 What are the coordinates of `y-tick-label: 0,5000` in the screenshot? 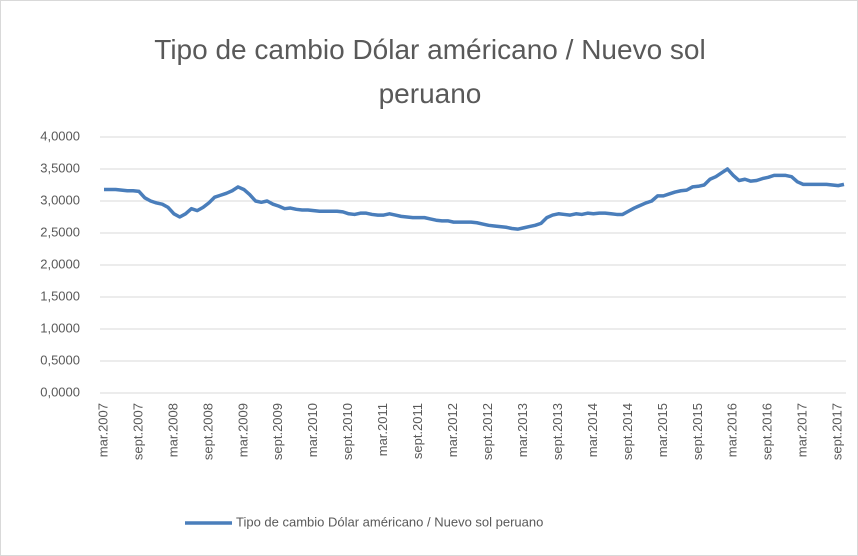 It's located at (60, 359).